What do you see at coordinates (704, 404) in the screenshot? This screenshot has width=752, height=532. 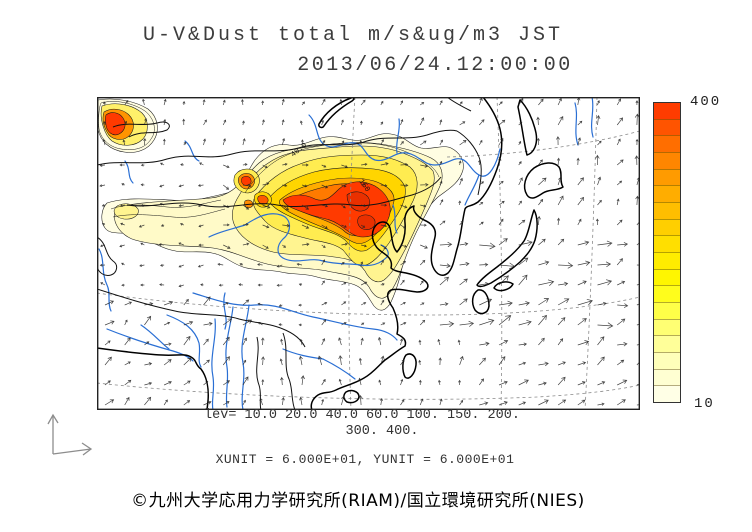 I see `colorbar-min-label: 10` at bounding box center [704, 404].